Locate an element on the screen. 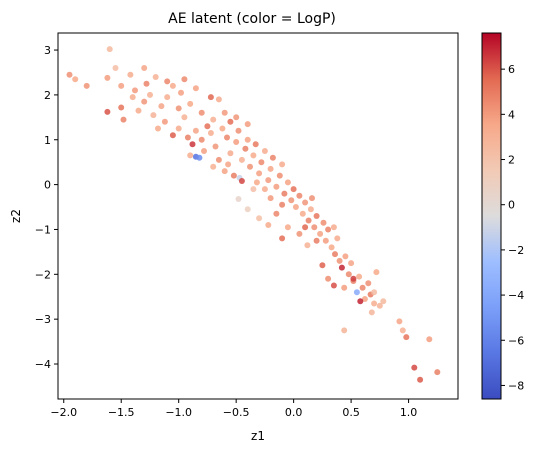 The image size is (540, 455). x-axis: −2.0 −1.5 −1.0 −0.5 0.0 0.5 1.0 is located at coordinates (233, 409).